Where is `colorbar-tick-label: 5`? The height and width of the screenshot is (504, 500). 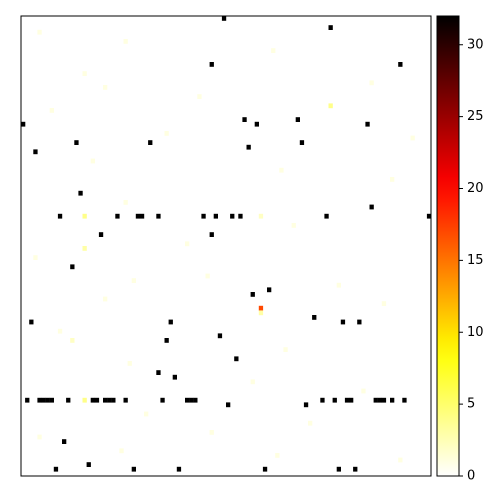 colorbar-tick-label: 5 is located at coordinates (471, 404).